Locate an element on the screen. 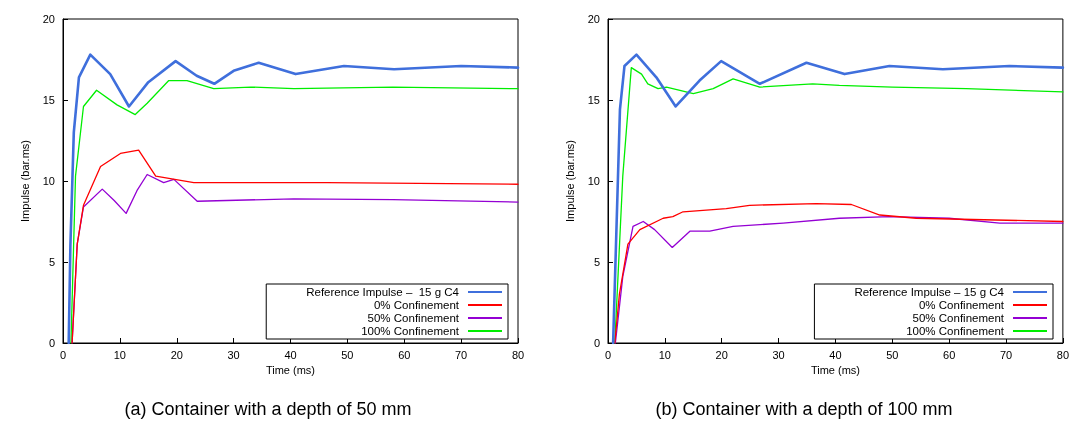 The image size is (1073, 429). text: (a) Container with a depth of 50 mm is located at coordinates (268, 409).